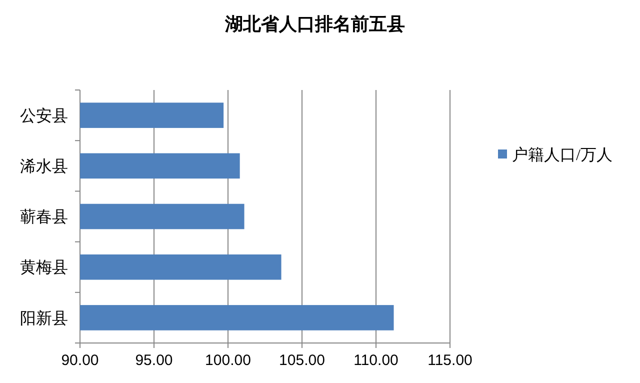  I want to click on x-tick-label: 115.00, so click(450, 360).